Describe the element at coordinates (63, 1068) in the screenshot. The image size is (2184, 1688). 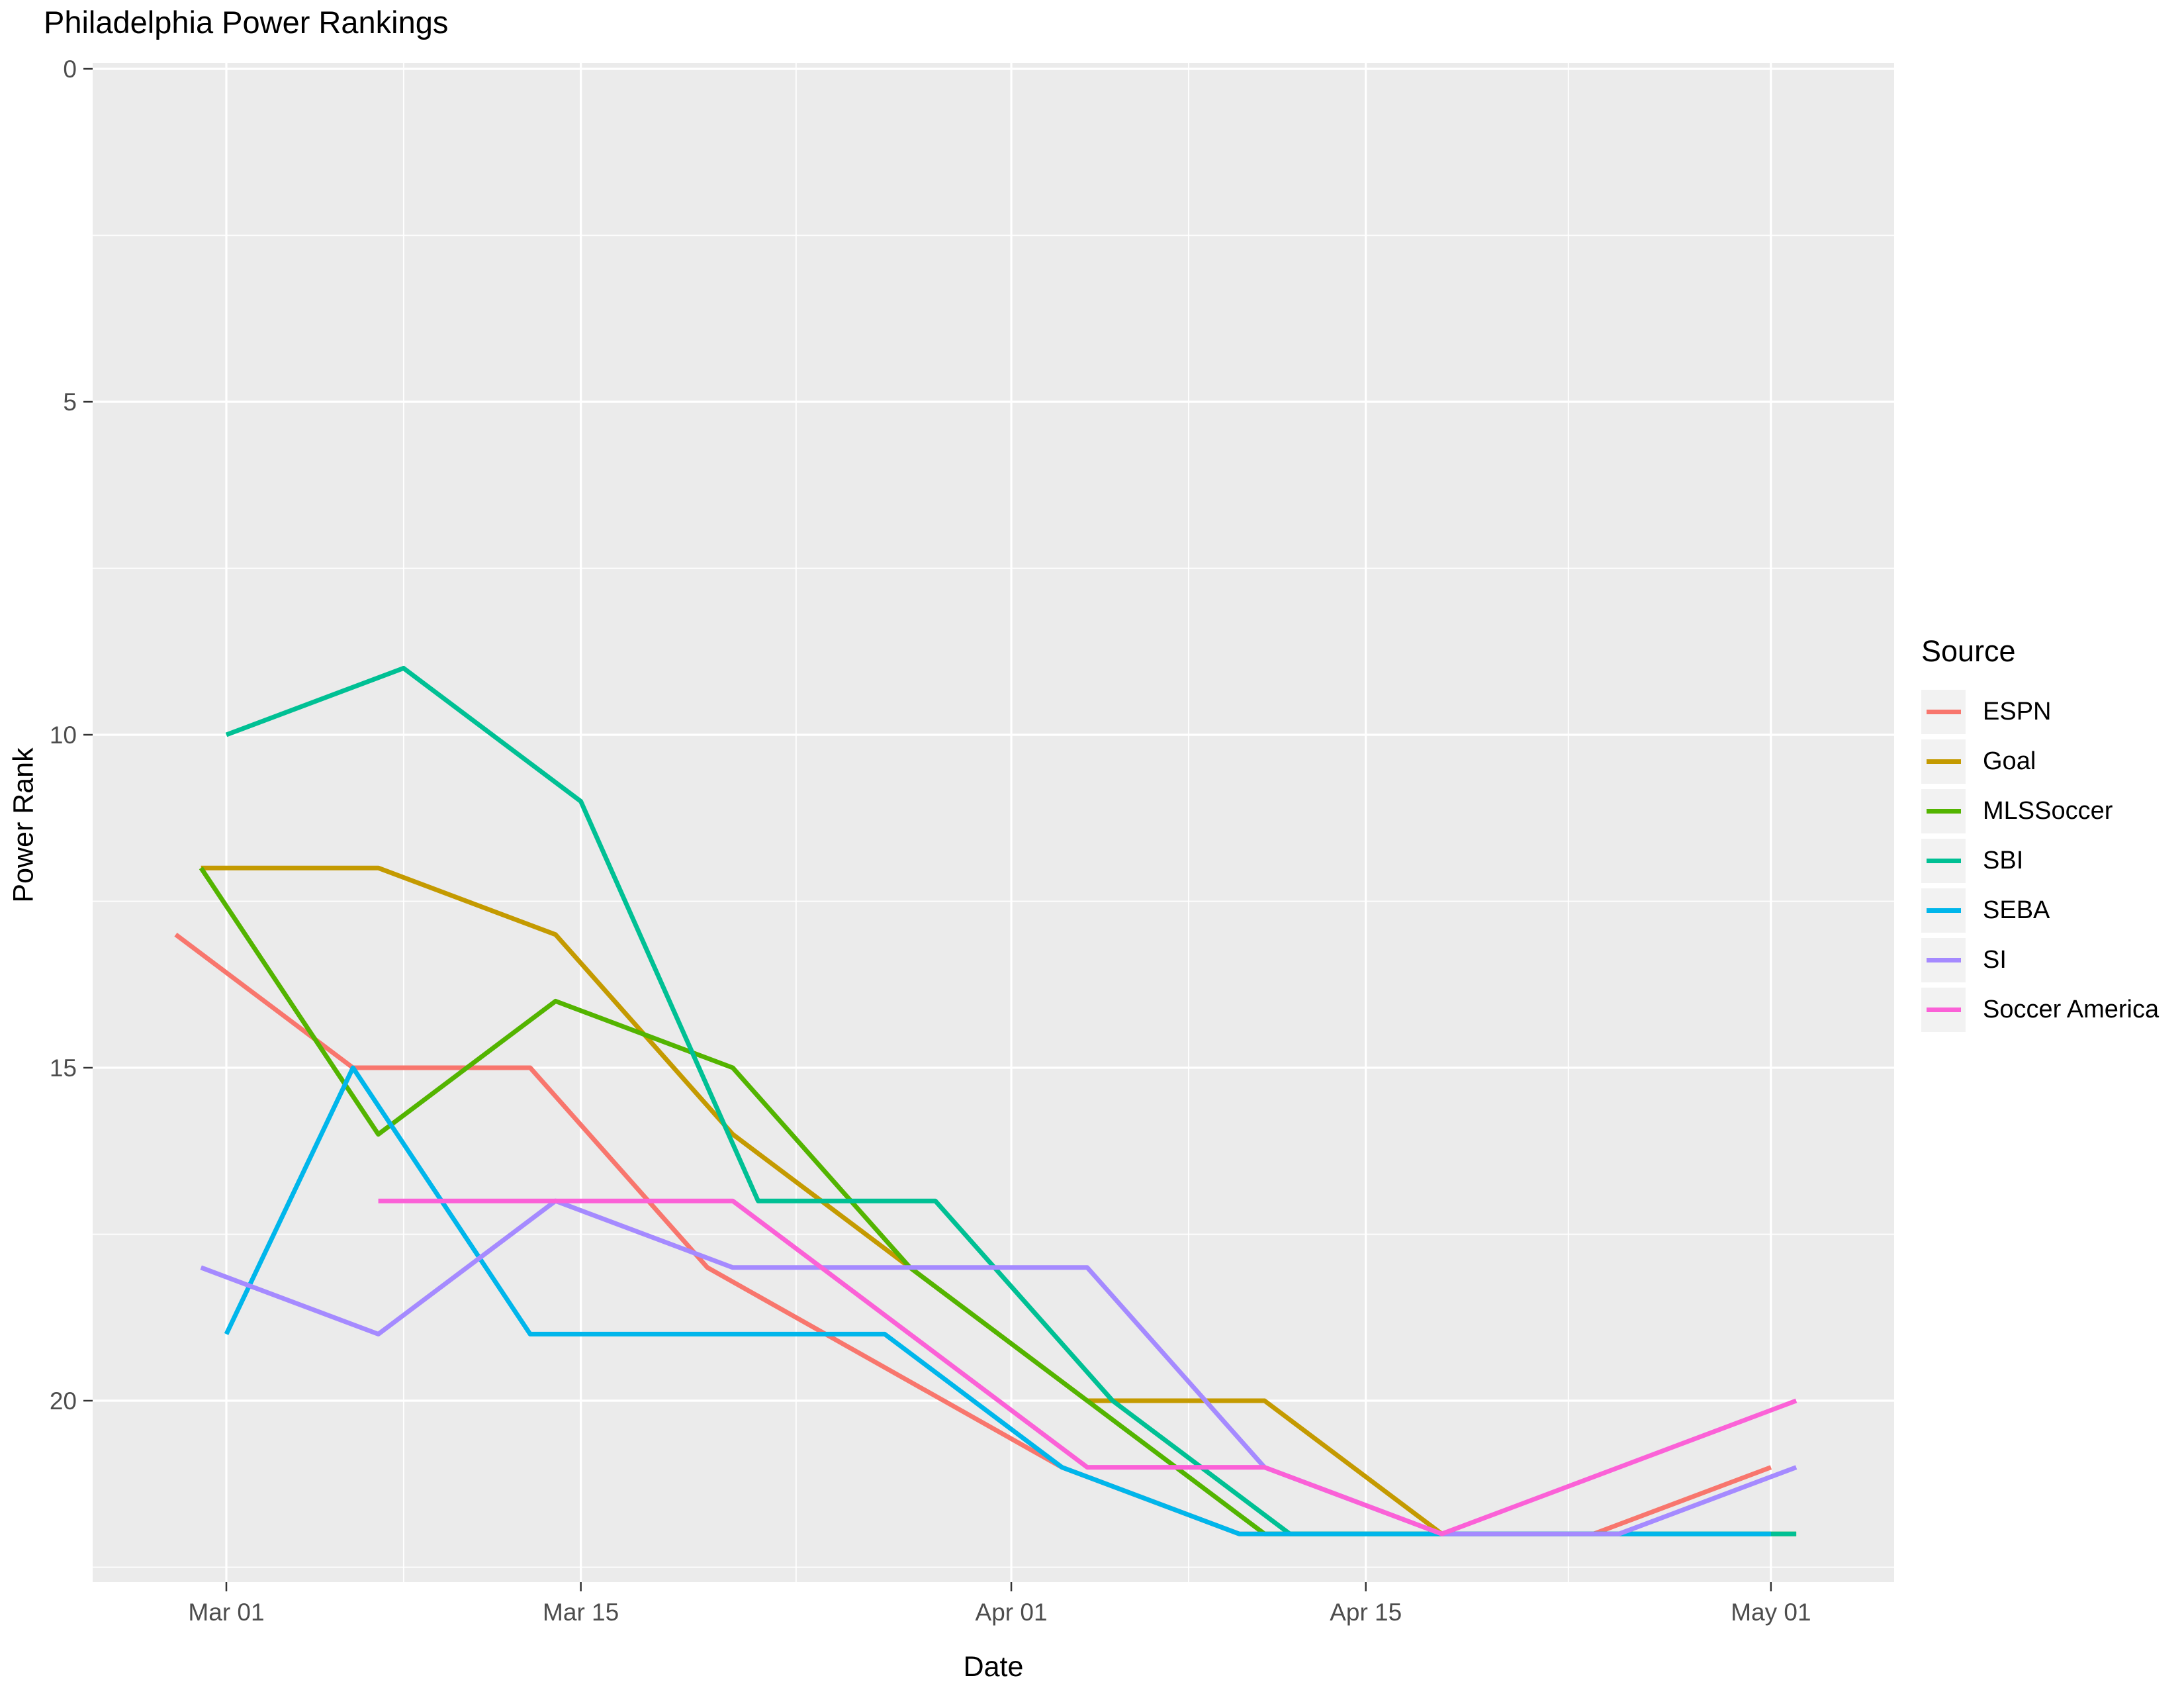
I see `y-tick-label: 15` at that location.